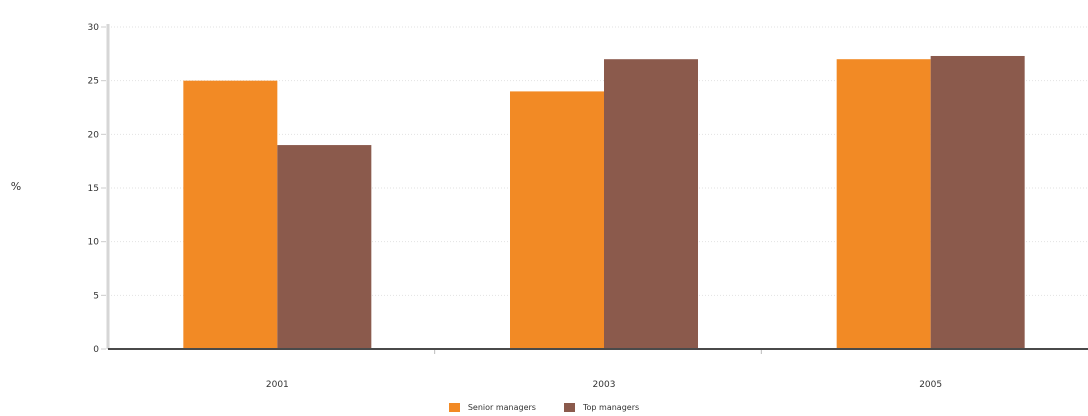  Describe the element at coordinates (930, 385) in the screenshot. I see `x-tick-label-2005: 2005` at that location.